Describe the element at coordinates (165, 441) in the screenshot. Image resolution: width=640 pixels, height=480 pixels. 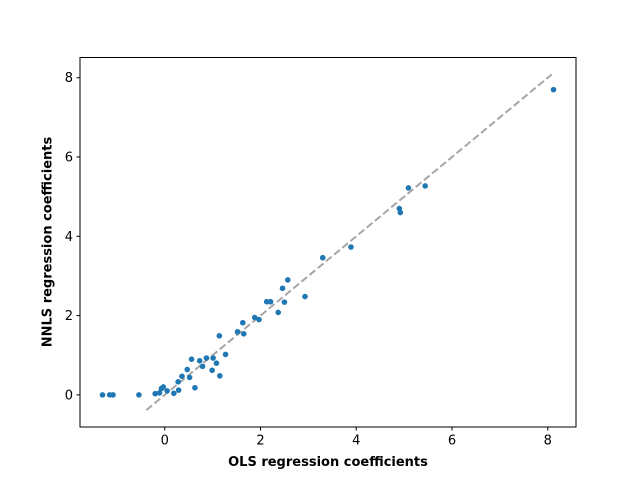
I see `x-tick-label: 0` at that location.